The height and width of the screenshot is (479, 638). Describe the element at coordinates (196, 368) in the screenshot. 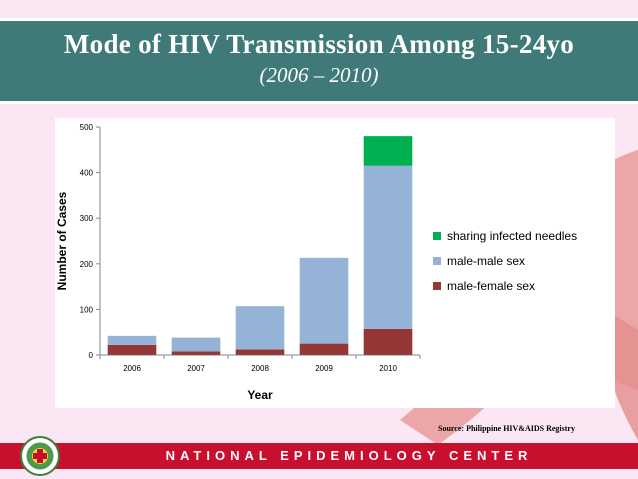

I see `x-tick-label: 2007` at that location.